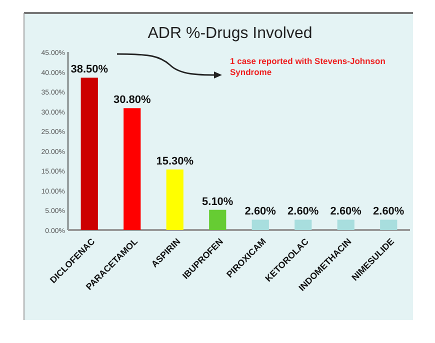 This screenshot has height=343, width=435. Describe the element at coordinates (308, 66) in the screenshot. I see `annotation: 1 case reported with Stevens-Johnson Syndrome` at that location.